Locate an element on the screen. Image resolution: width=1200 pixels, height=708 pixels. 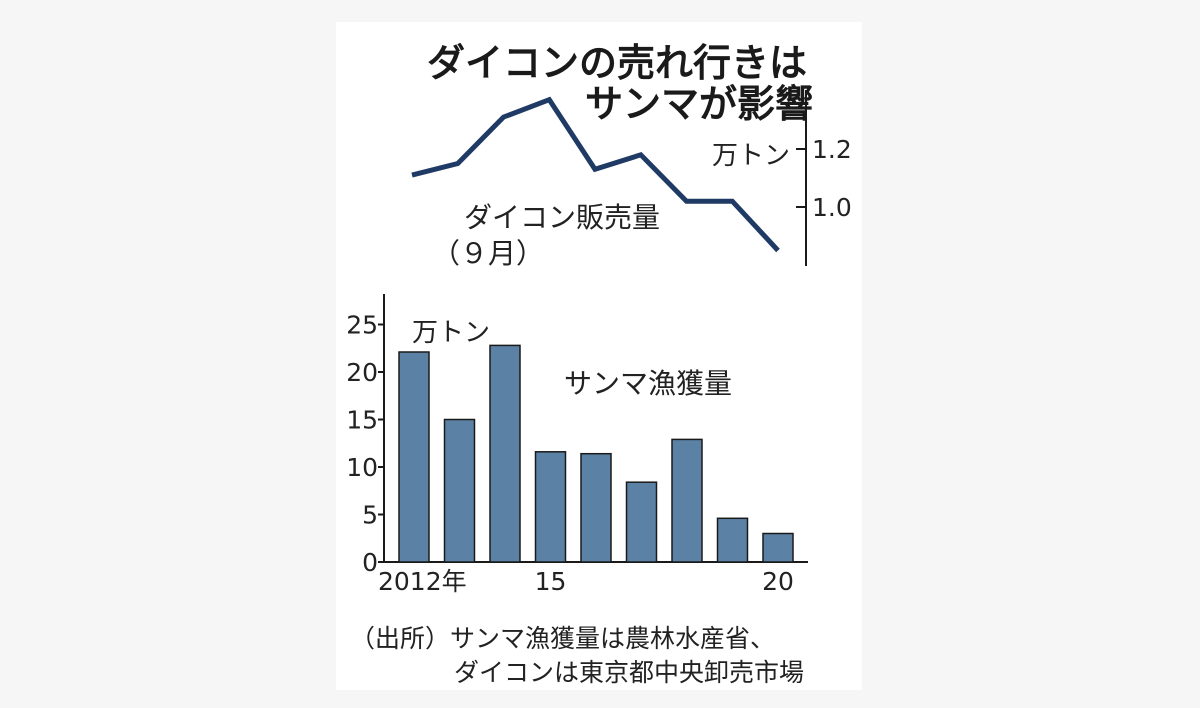
bar-y-tick-label: 10 is located at coordinates (362, 467).